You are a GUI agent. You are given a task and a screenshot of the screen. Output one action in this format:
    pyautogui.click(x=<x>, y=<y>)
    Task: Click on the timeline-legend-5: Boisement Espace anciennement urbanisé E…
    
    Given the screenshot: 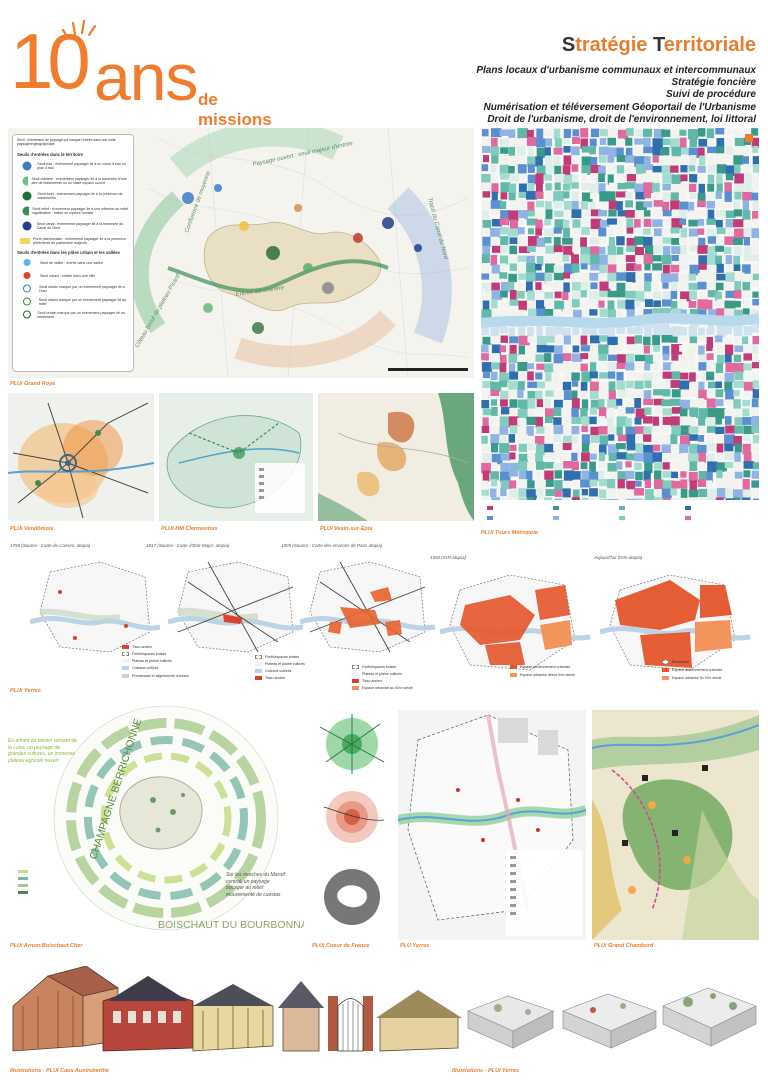 What is the action you would take?
    pyautogui.click(x=692, y=672)
    